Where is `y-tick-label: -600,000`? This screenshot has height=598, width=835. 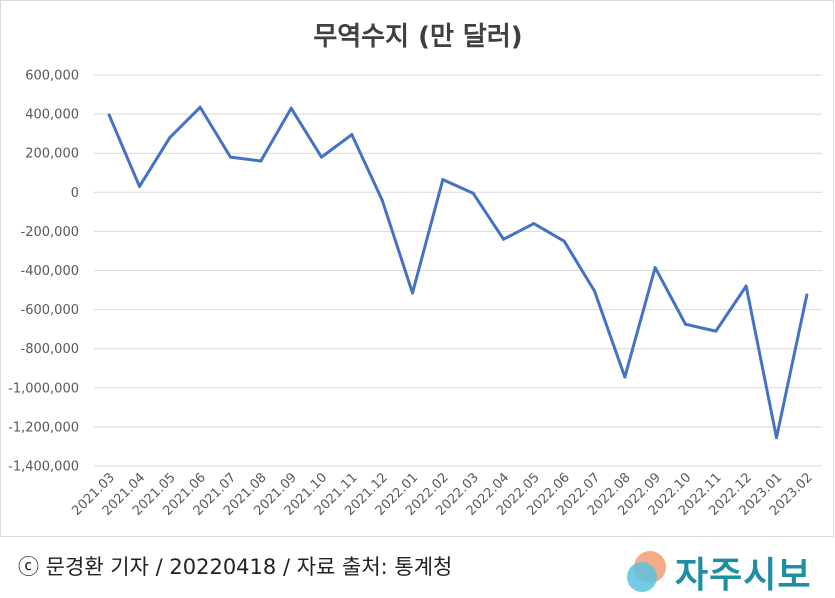
y-tick-label: -600,000 is located at coordinates (50, 310).